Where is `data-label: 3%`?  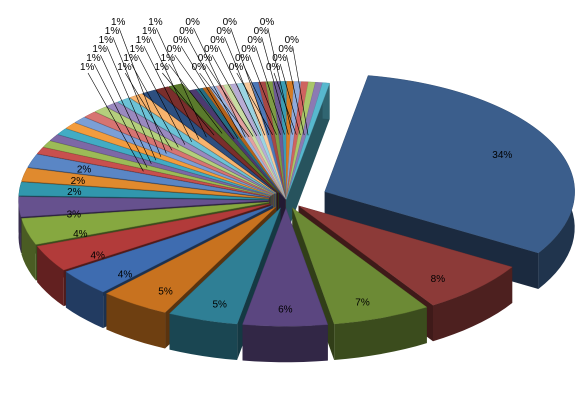 data-label: 3% is located at coordinates (74, 214).